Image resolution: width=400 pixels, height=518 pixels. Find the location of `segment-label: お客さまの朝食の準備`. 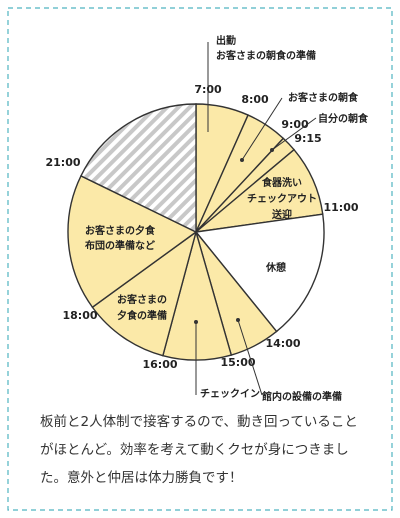

segment-label: お客さまの朝食の準備 is located at coordinates (266, 55).